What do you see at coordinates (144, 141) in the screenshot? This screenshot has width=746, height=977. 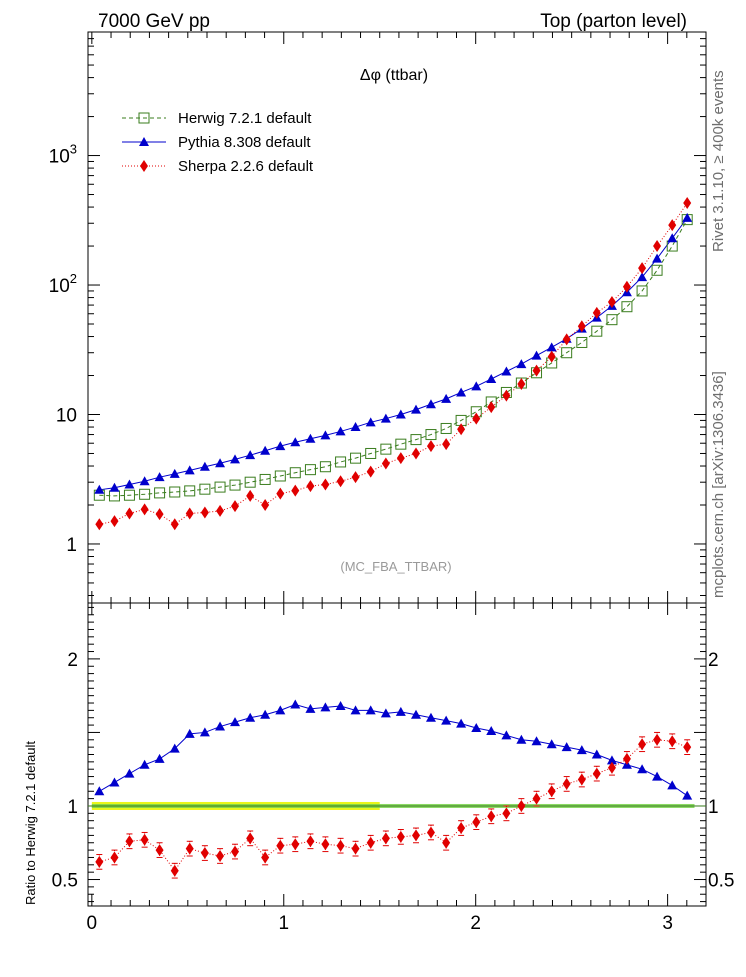 I see `legend-pythia-marker` at bounding box center [144, 141].